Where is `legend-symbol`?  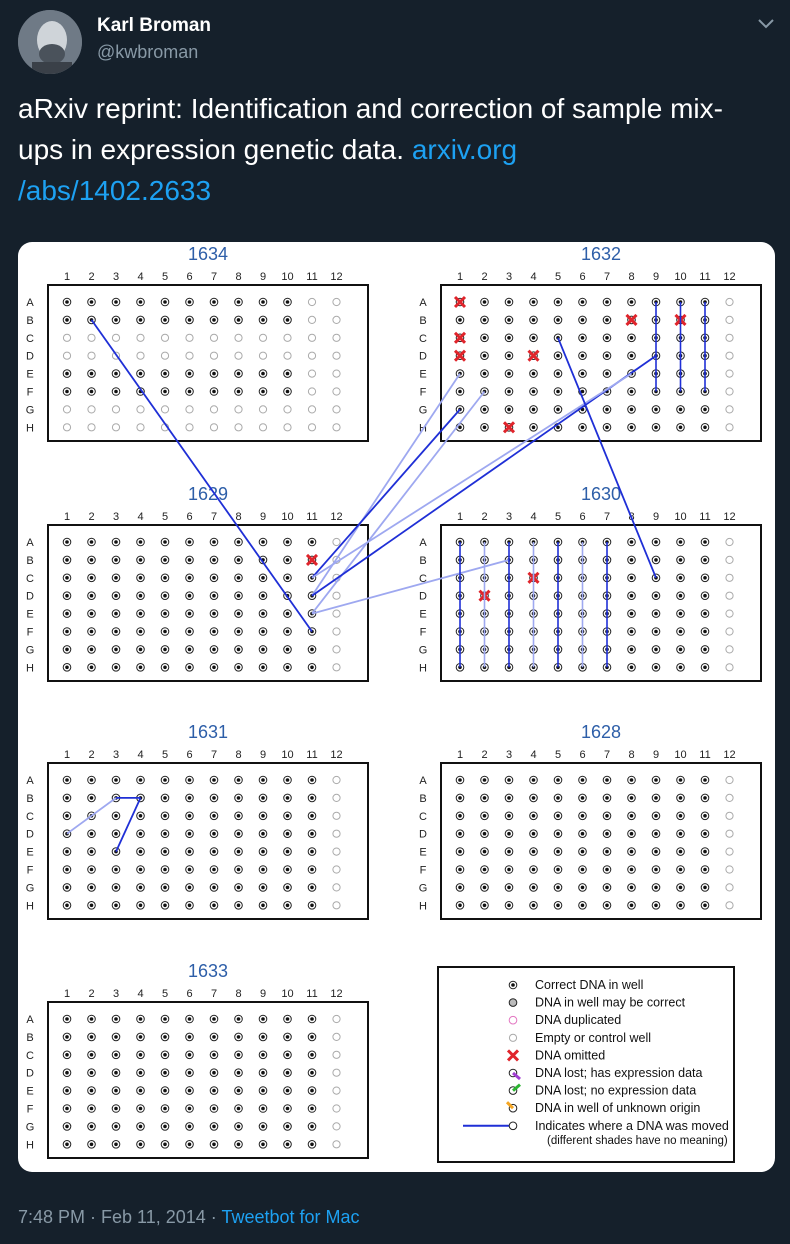 legend-symbol is located at coordinates (513, 985).